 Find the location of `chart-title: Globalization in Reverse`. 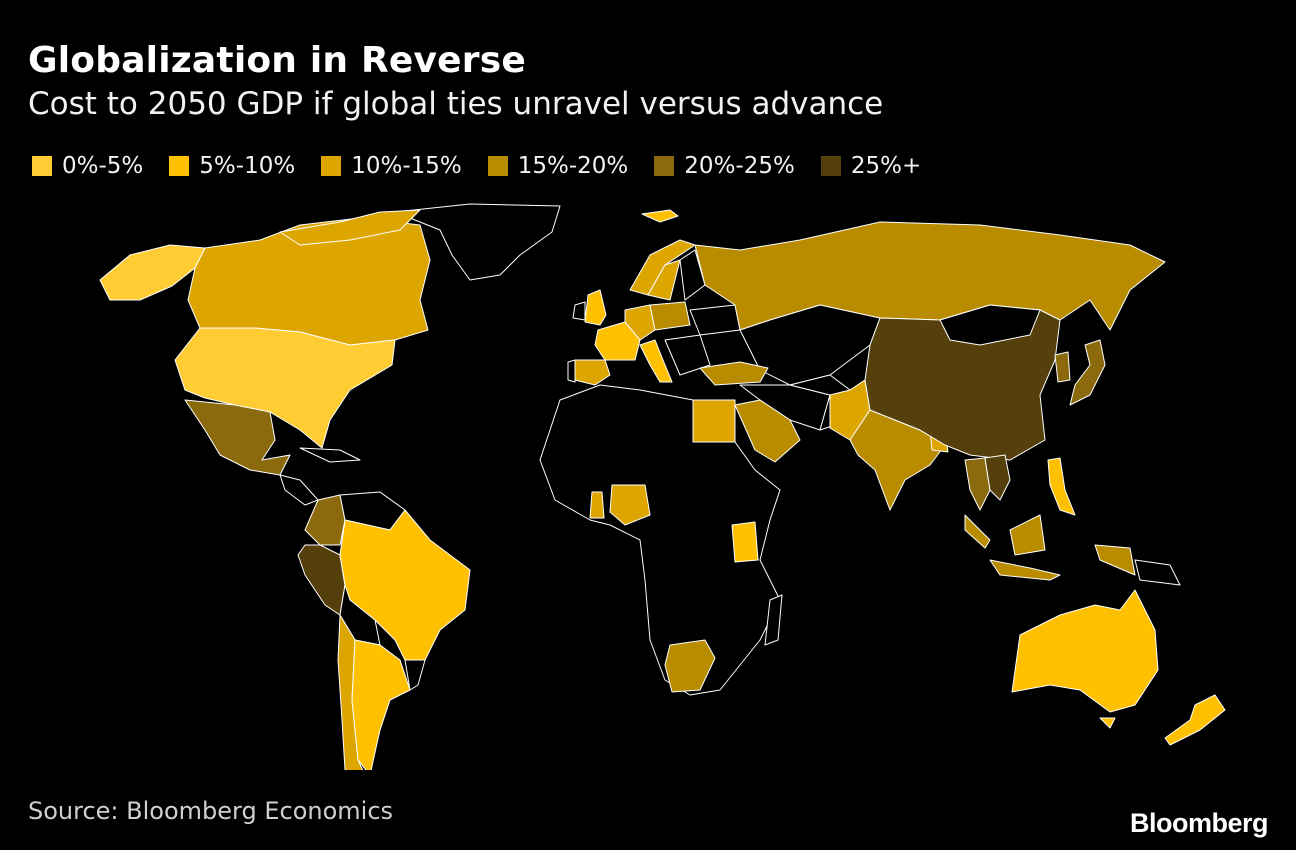

chart-title: Globalization in Reverse is located at coordinates (277, 60).